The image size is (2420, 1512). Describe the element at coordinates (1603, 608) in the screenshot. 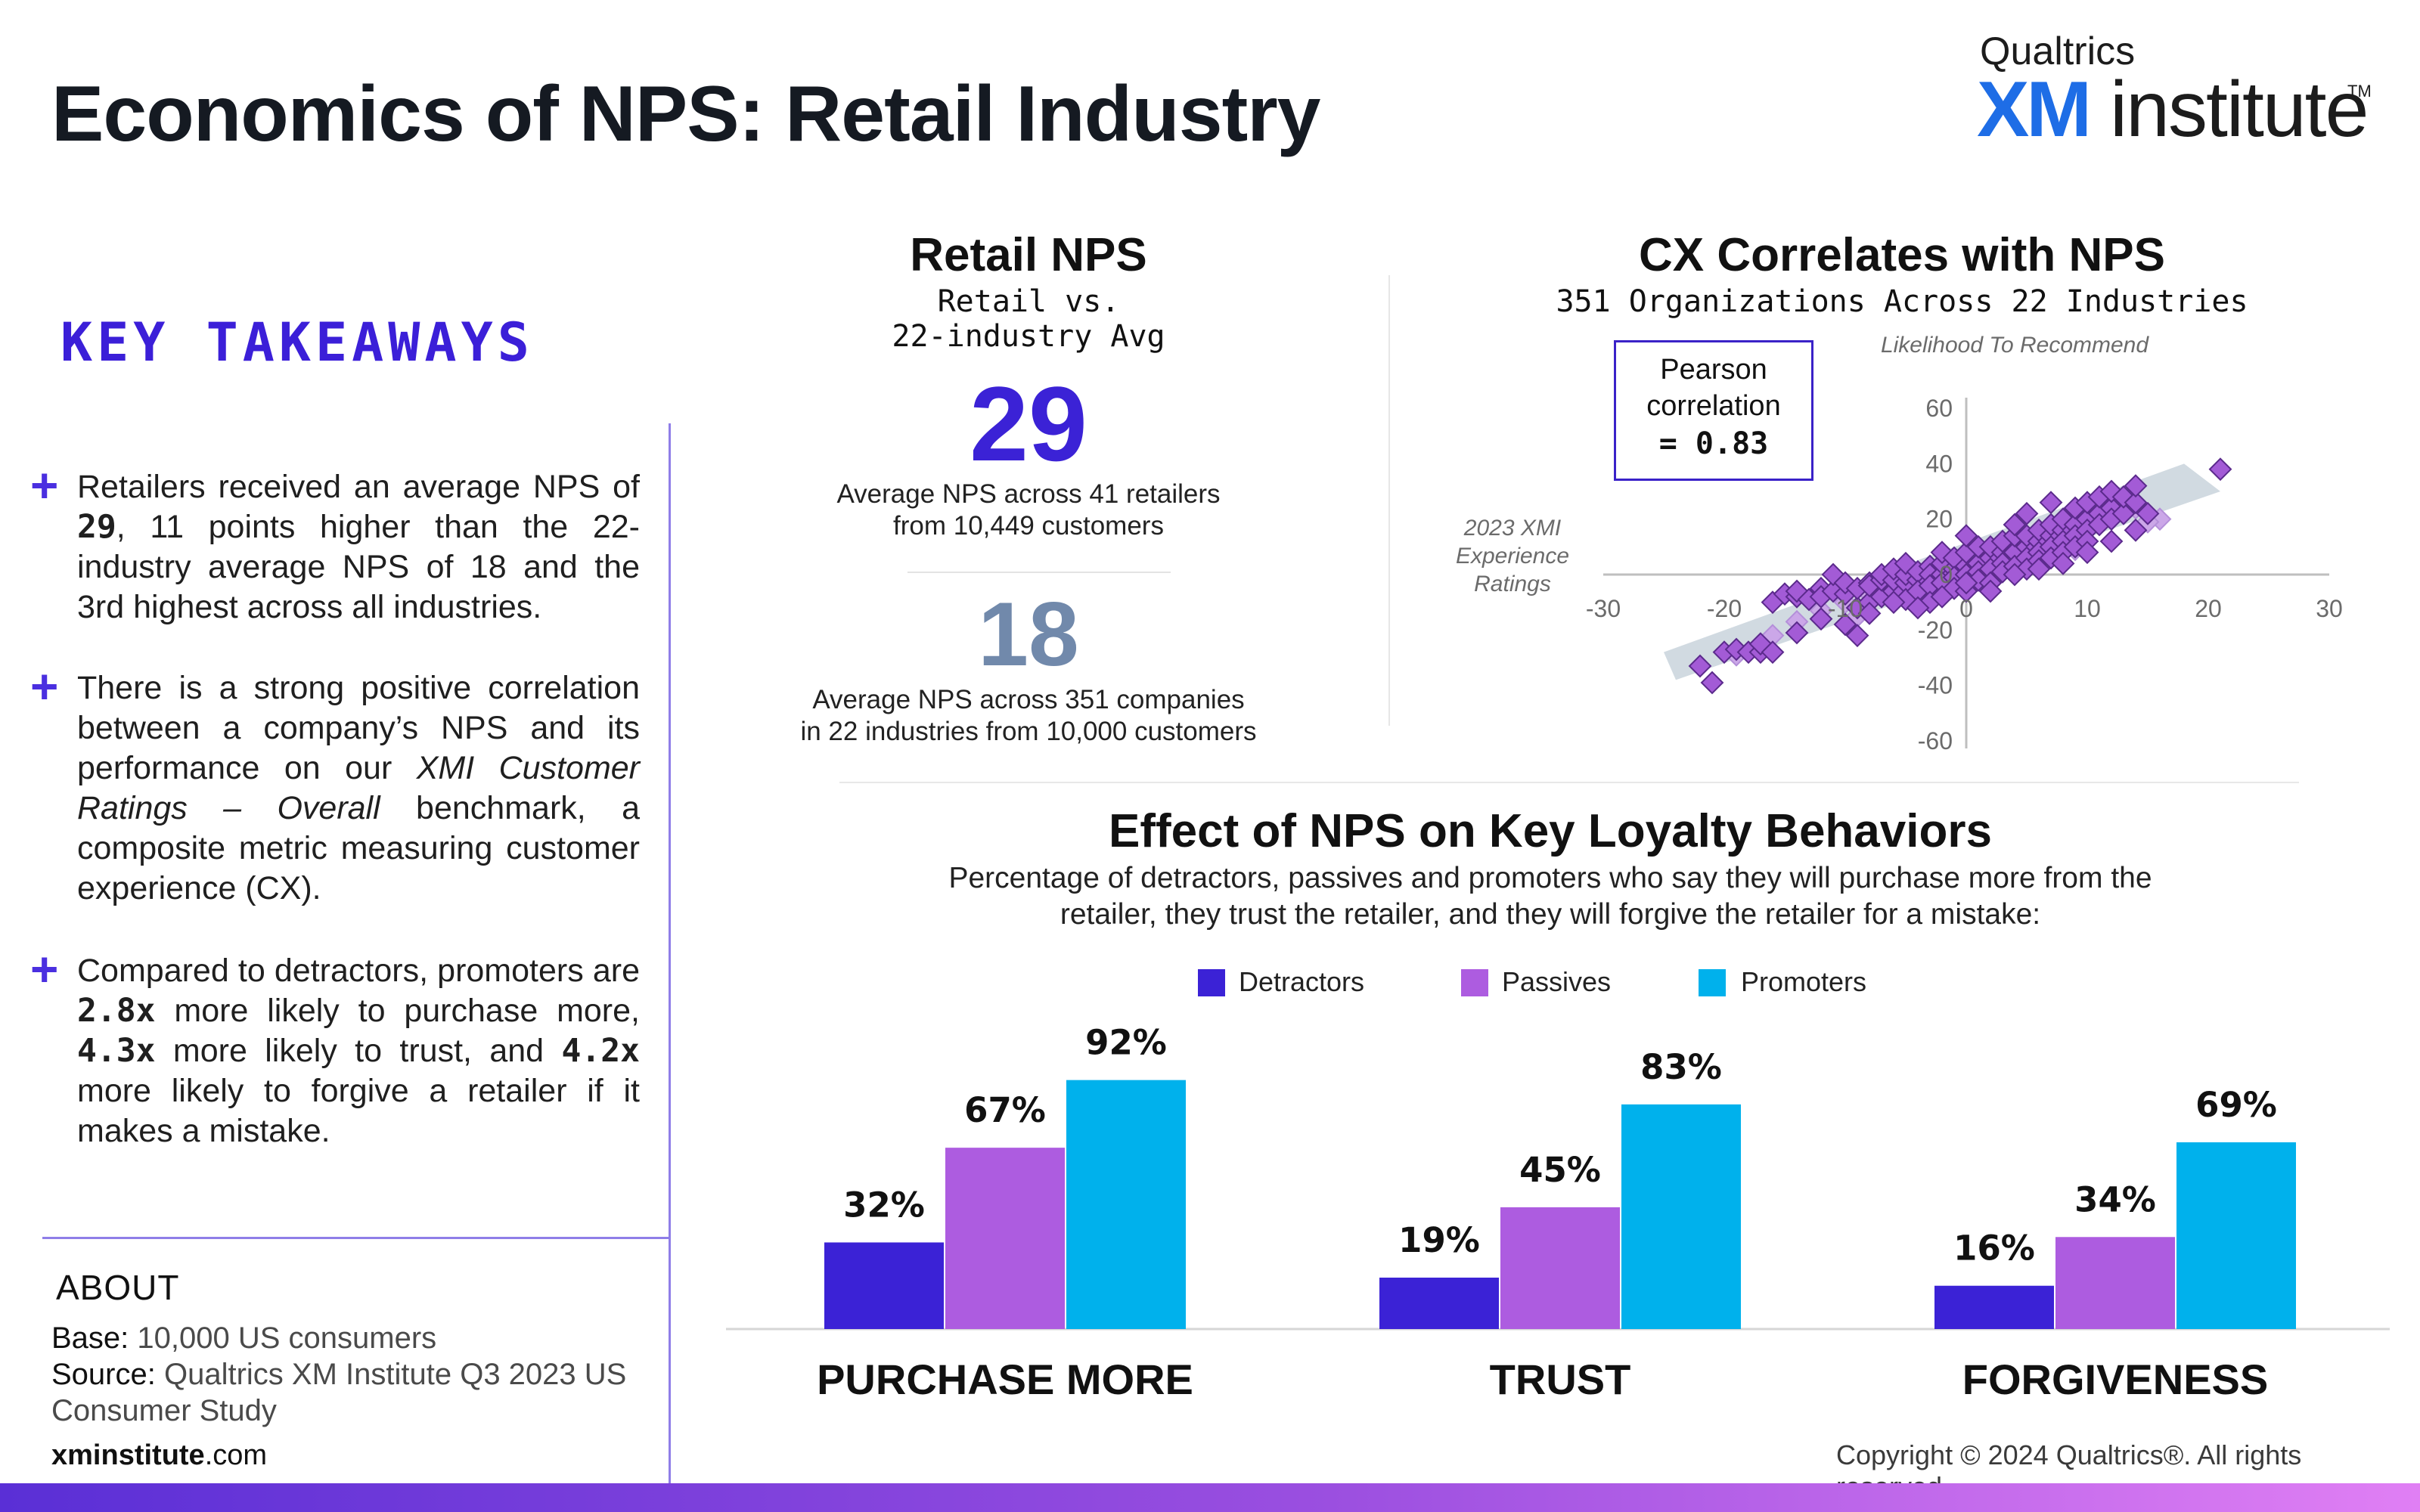

I see `scatter-x-tick: -30` at that location.